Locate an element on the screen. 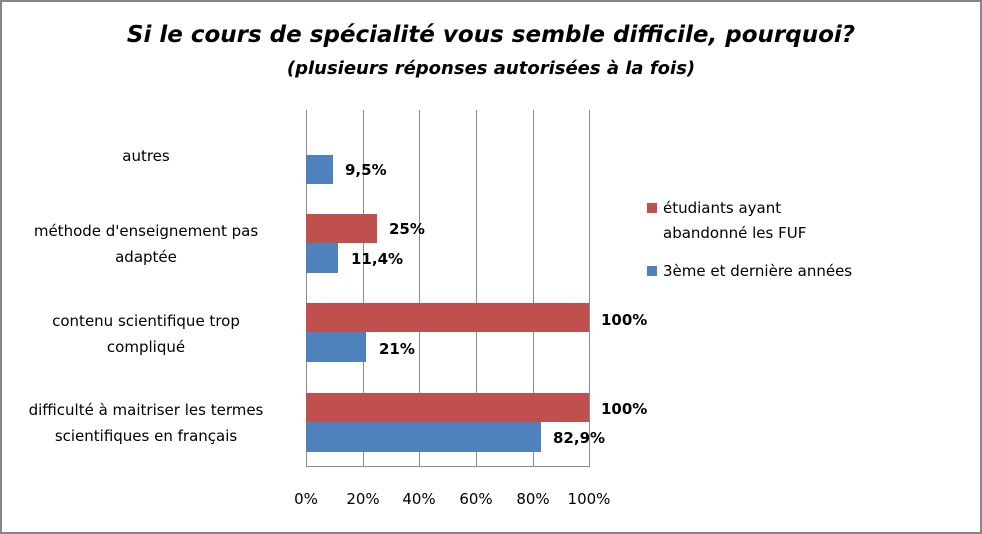  legend-label: 3ème et dernière années is located at coordinates (758, 271).